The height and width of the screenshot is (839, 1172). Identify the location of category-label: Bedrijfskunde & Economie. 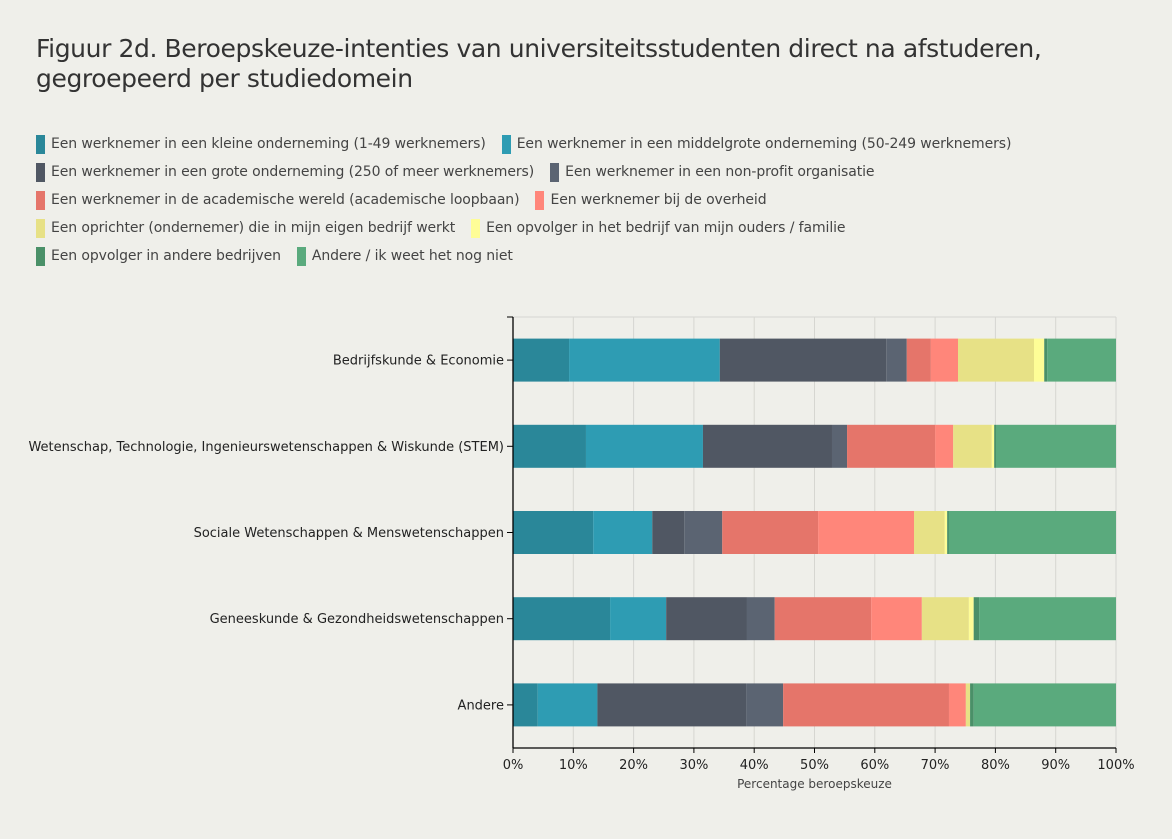
(418, 361).